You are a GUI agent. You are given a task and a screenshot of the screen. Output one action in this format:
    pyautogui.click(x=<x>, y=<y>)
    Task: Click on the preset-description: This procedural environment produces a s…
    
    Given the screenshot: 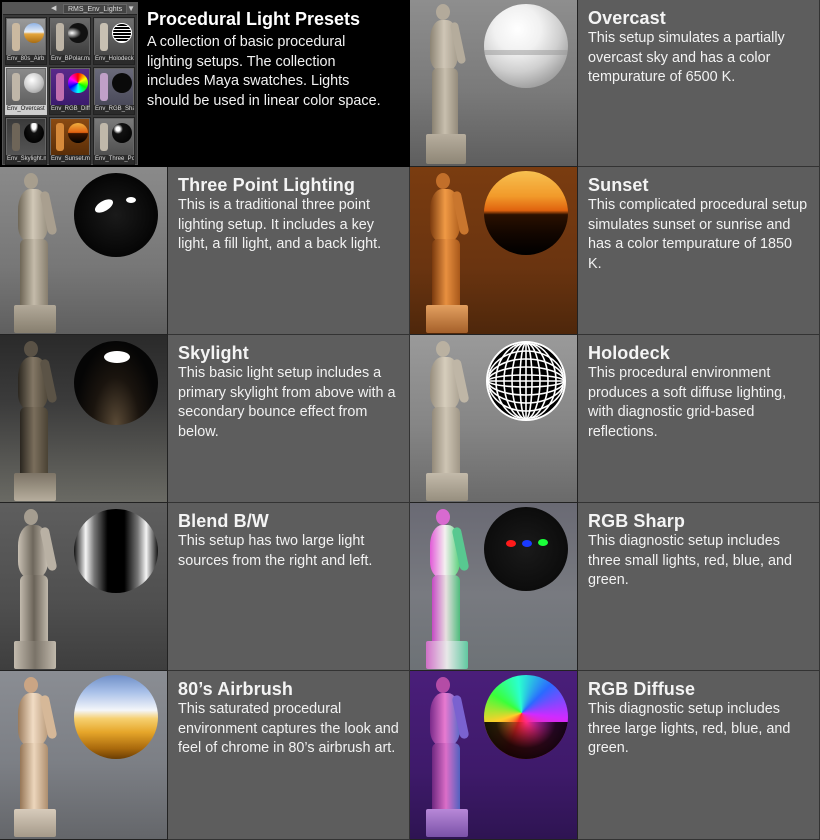 What is the action you would take?
    pyautogui.click(x=687, y=402)
    